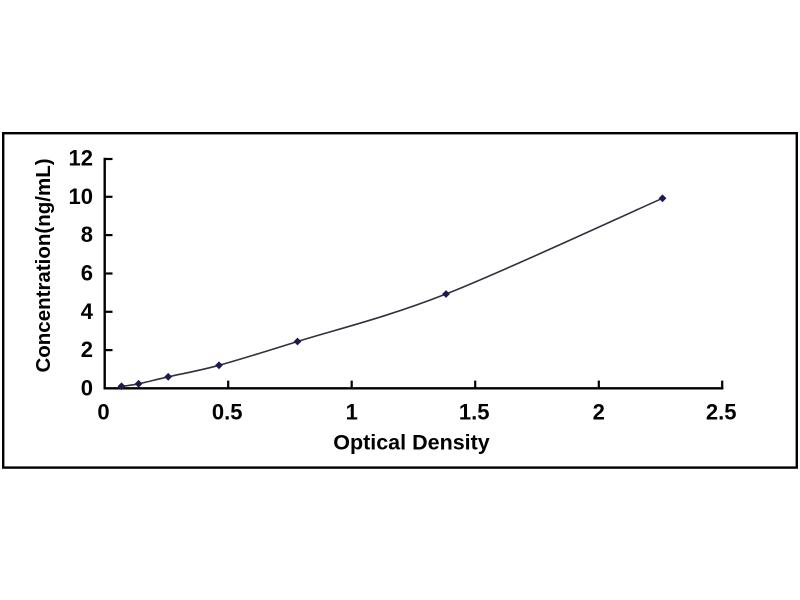 This screenshot has height=600, width=800. What do you see at coordinates (87, 311) in the screenshot?
I see `svg-text: 4` at bounding box center [87, 311].